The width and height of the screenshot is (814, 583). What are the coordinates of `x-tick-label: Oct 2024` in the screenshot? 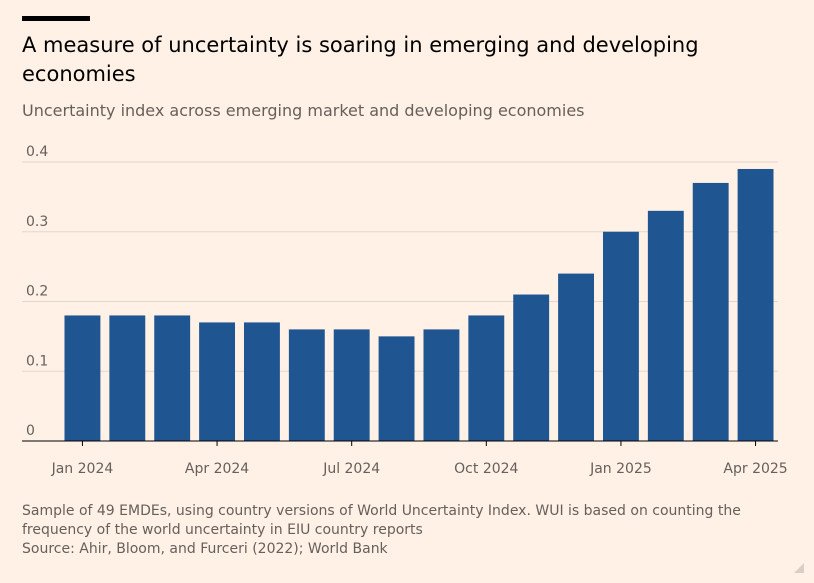 It's located at (486, 469).